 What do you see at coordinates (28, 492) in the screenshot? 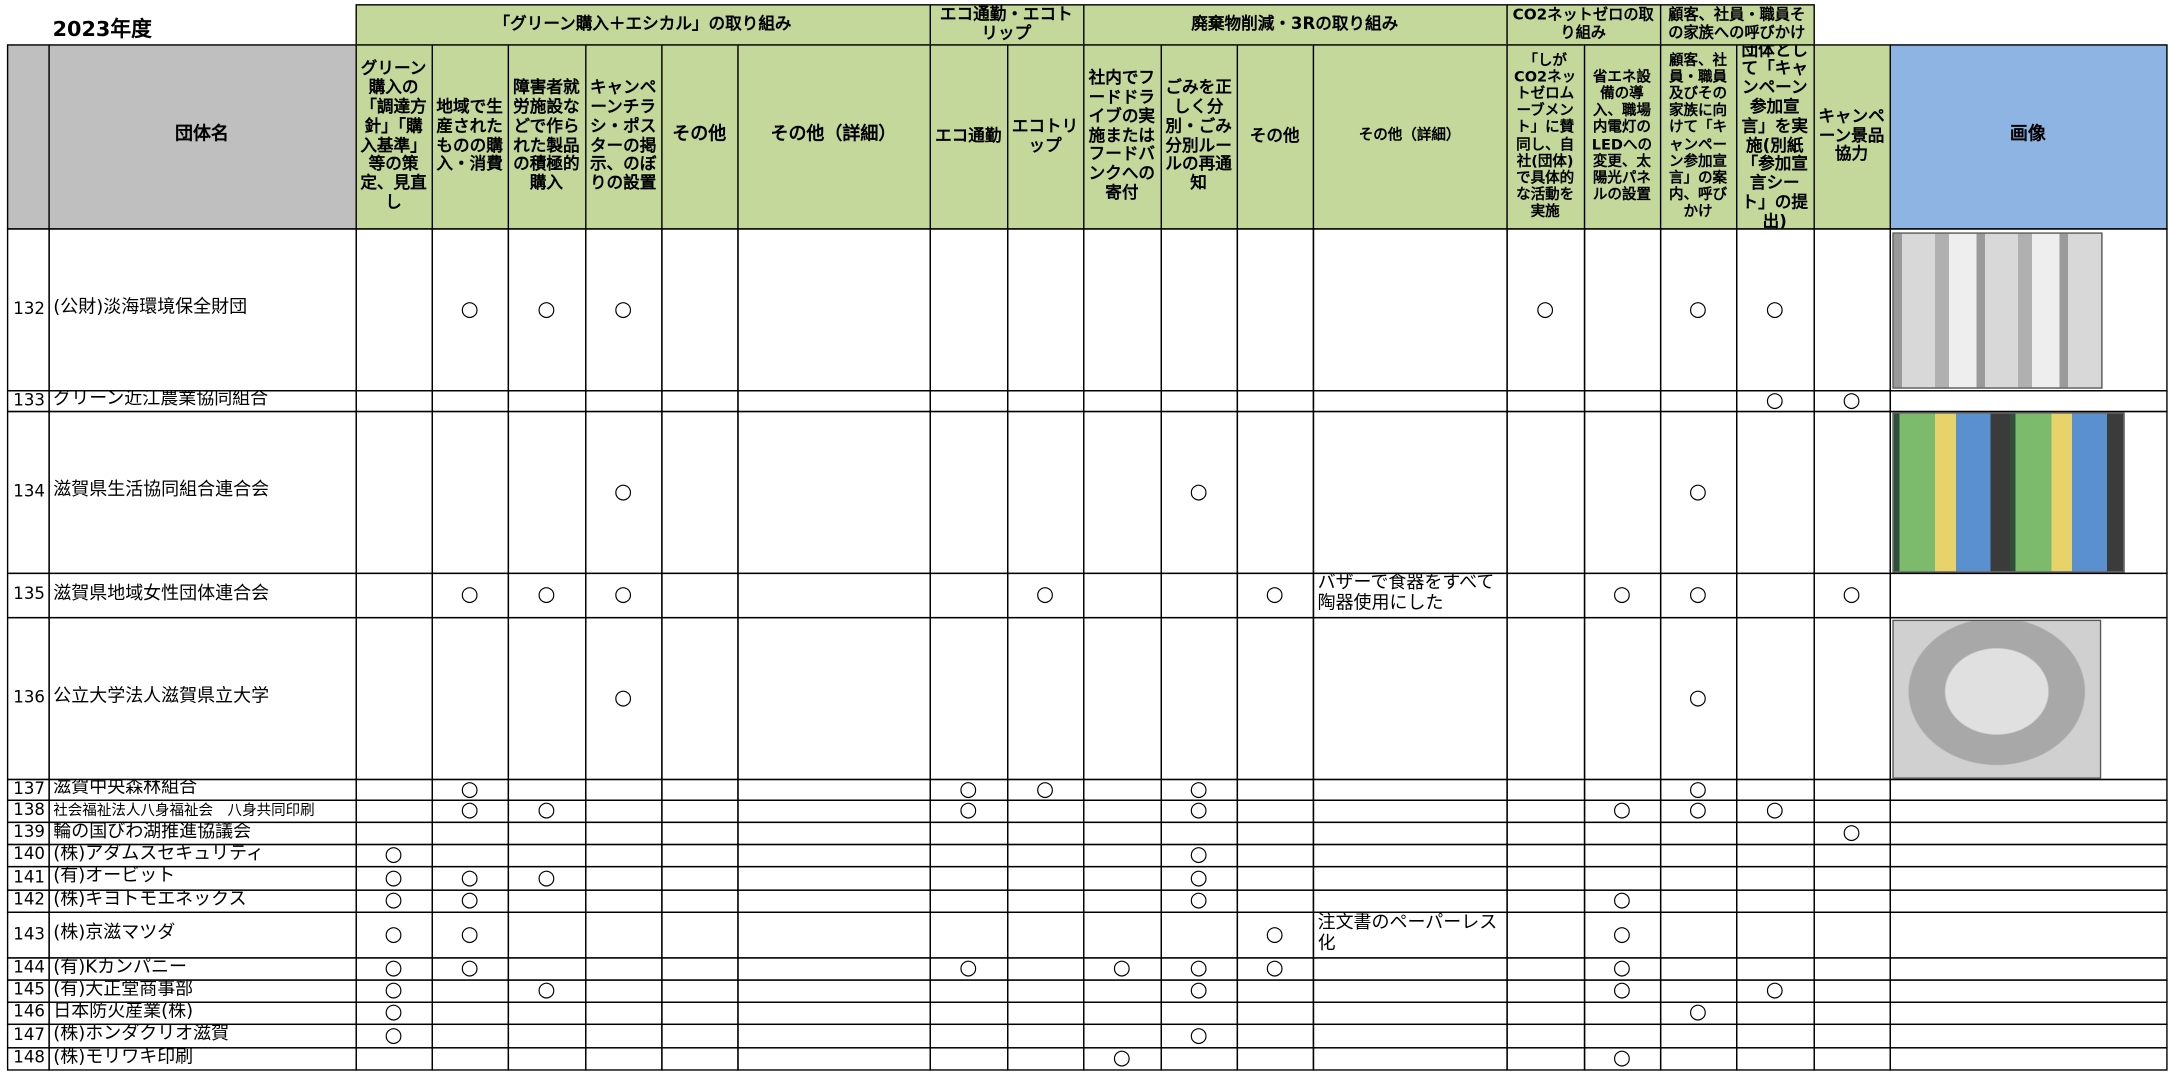
I see `row-number: 134` at bounding box center [28, 492].